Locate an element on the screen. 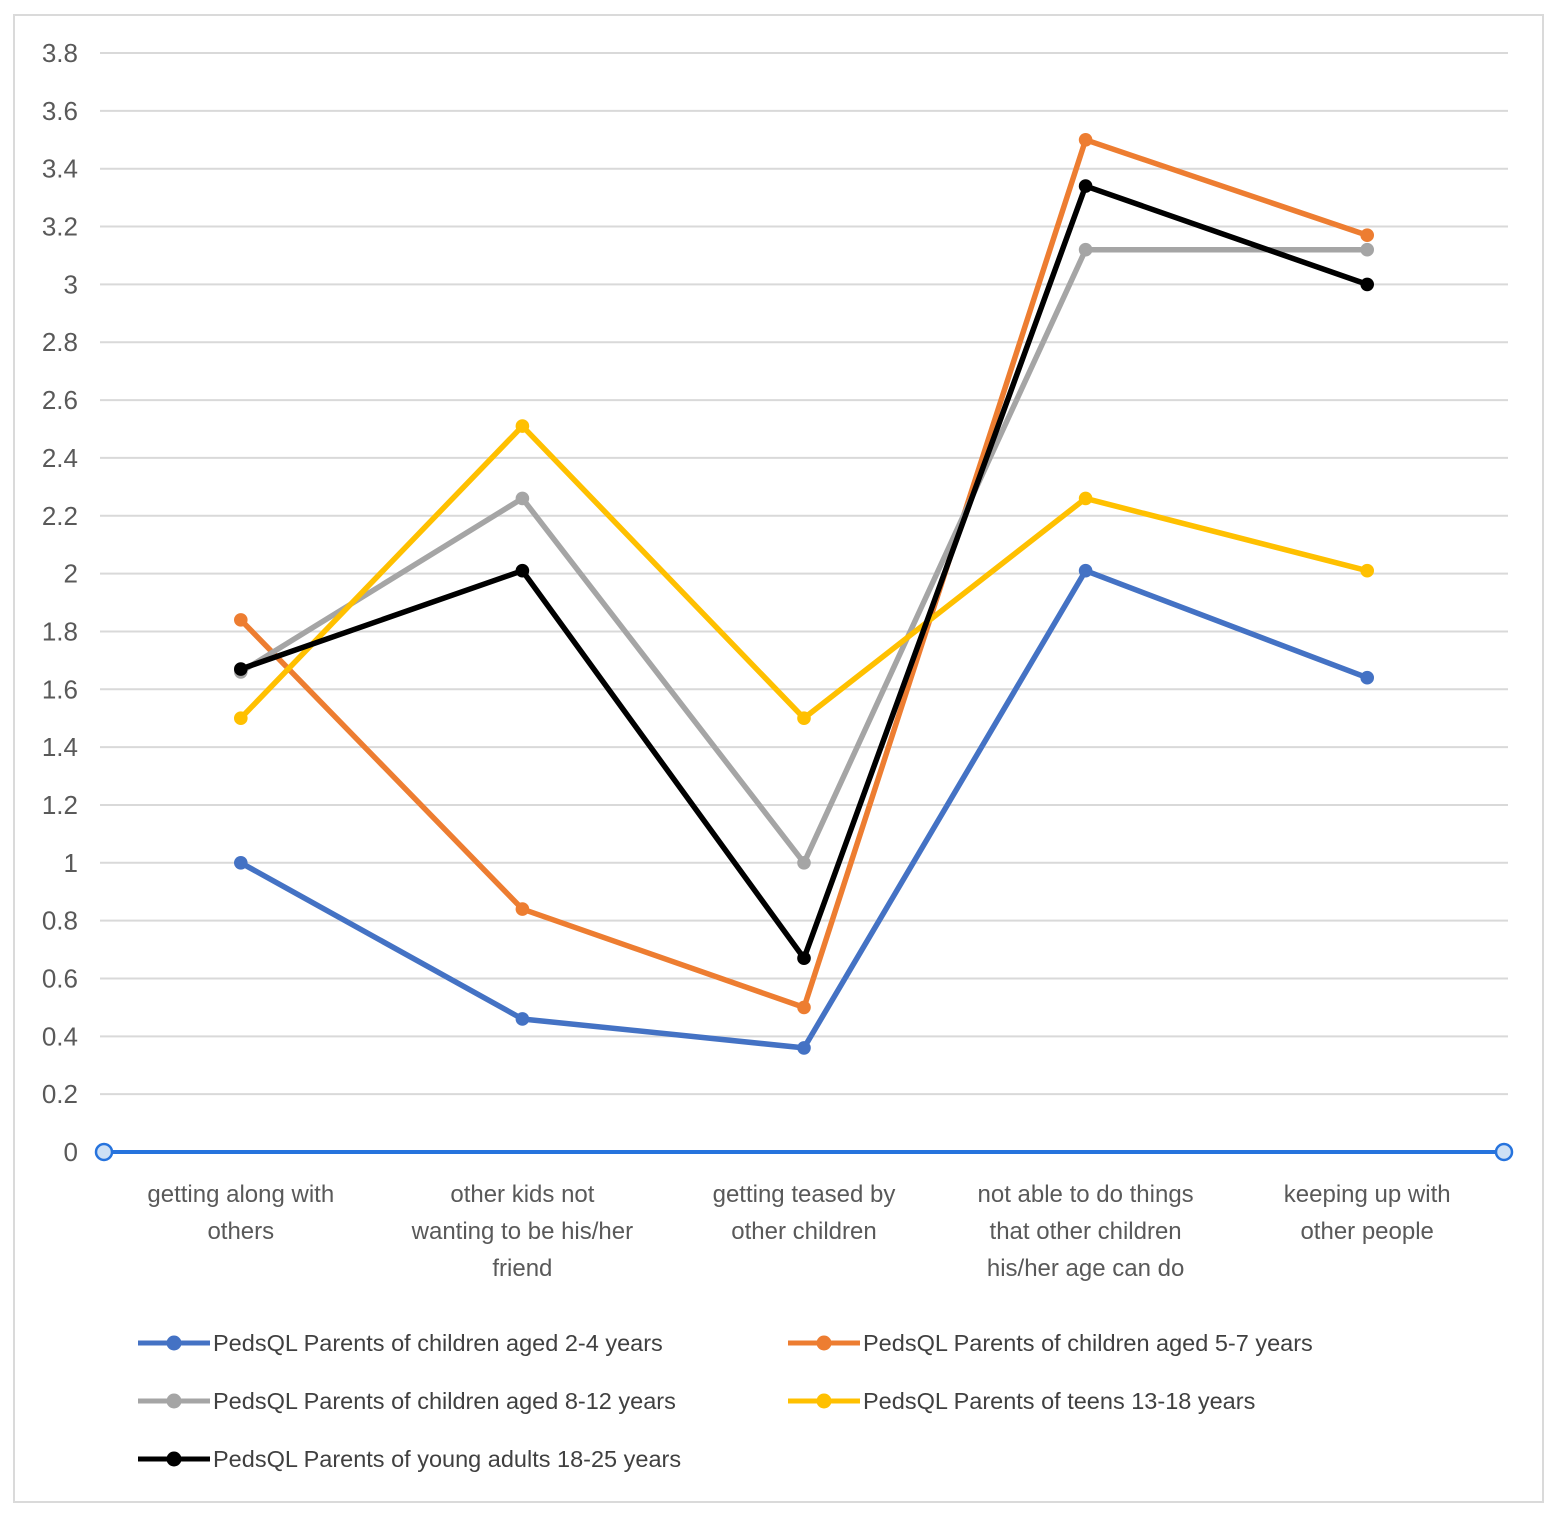 The width and height of the screenshot is (1561, 1520). y-axis-tick-label: 2 is located at coordinates (71, 574).